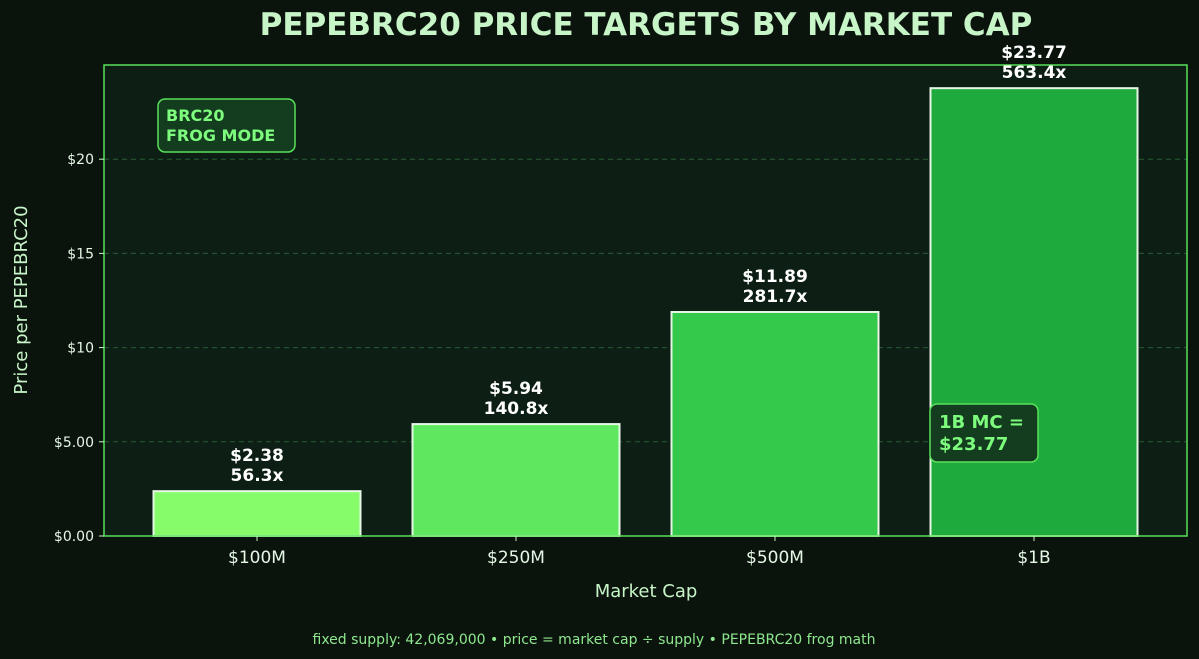 Image resolution: width=1199 pixels, height=659 pixels. I want to click on bar-value-label: $23.77, so click(1034, 53).